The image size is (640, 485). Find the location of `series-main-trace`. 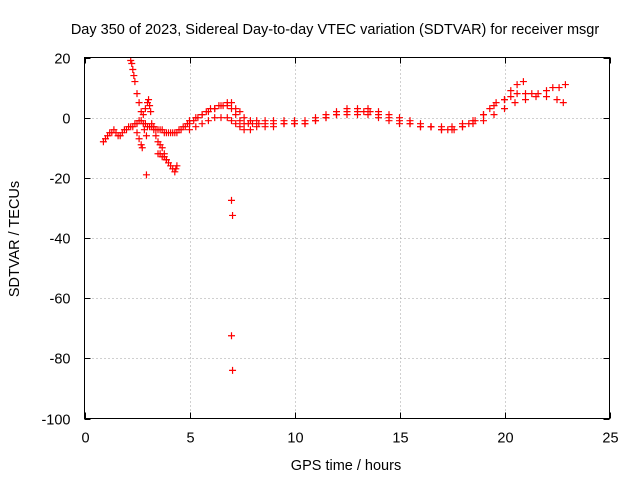

series-main-trace is located at coordinates (334, 113).